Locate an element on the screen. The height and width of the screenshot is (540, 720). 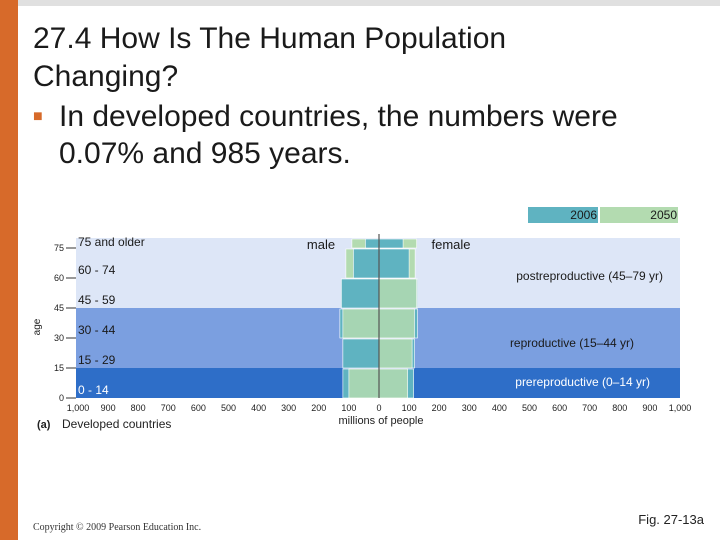
x-tick-label: 0 is located at coordinates (378, 408).